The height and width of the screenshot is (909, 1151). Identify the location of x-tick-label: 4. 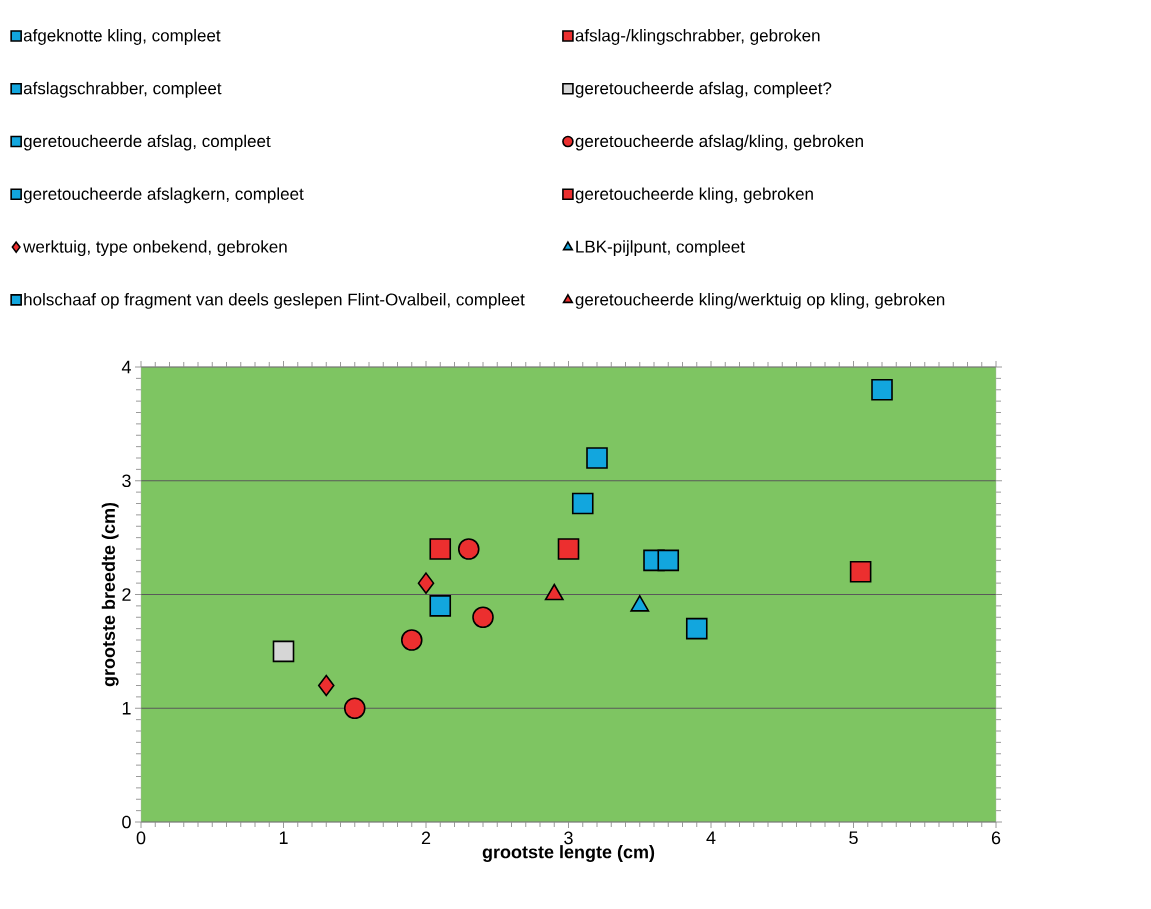
(711, 837).